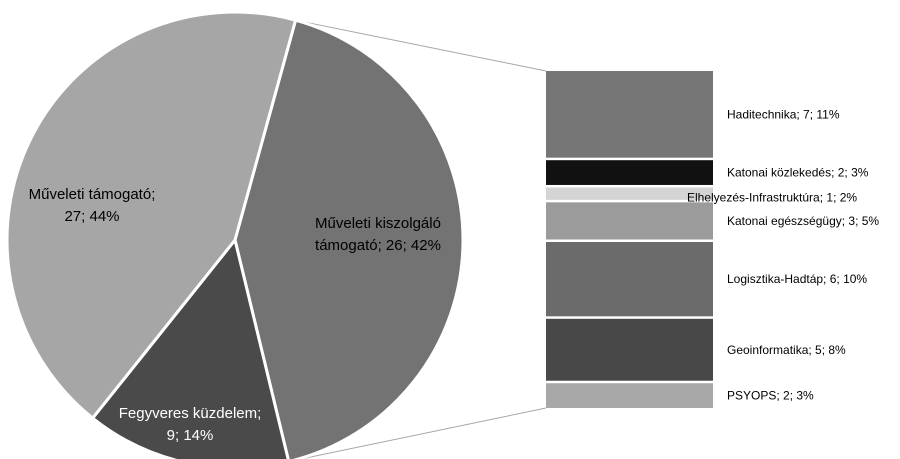  Describe the element at coordinates (190, 348) in the screenshot. I see `pie-slice-fegyveres-kuzdelem` at that location.